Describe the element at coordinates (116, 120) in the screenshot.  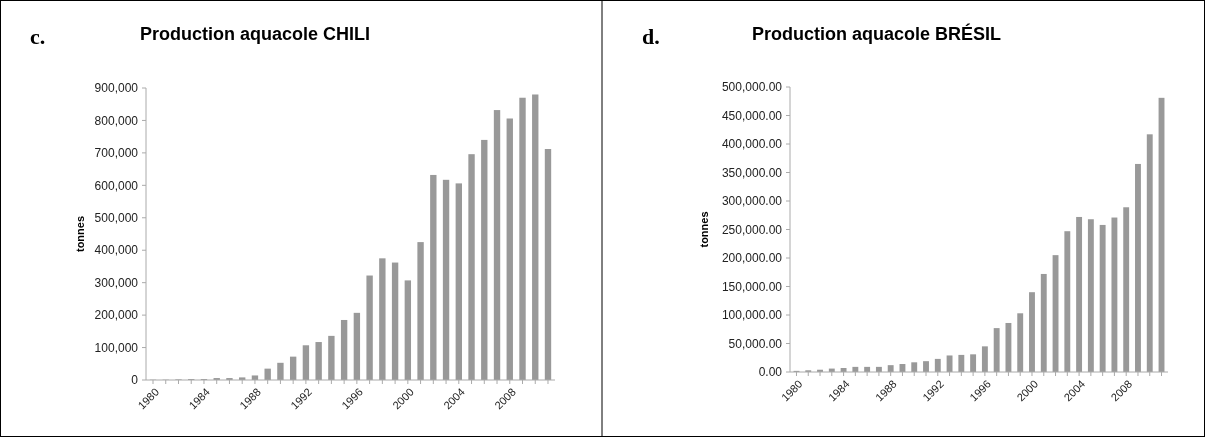
I see `y-tick-label: 800,000` at that location.